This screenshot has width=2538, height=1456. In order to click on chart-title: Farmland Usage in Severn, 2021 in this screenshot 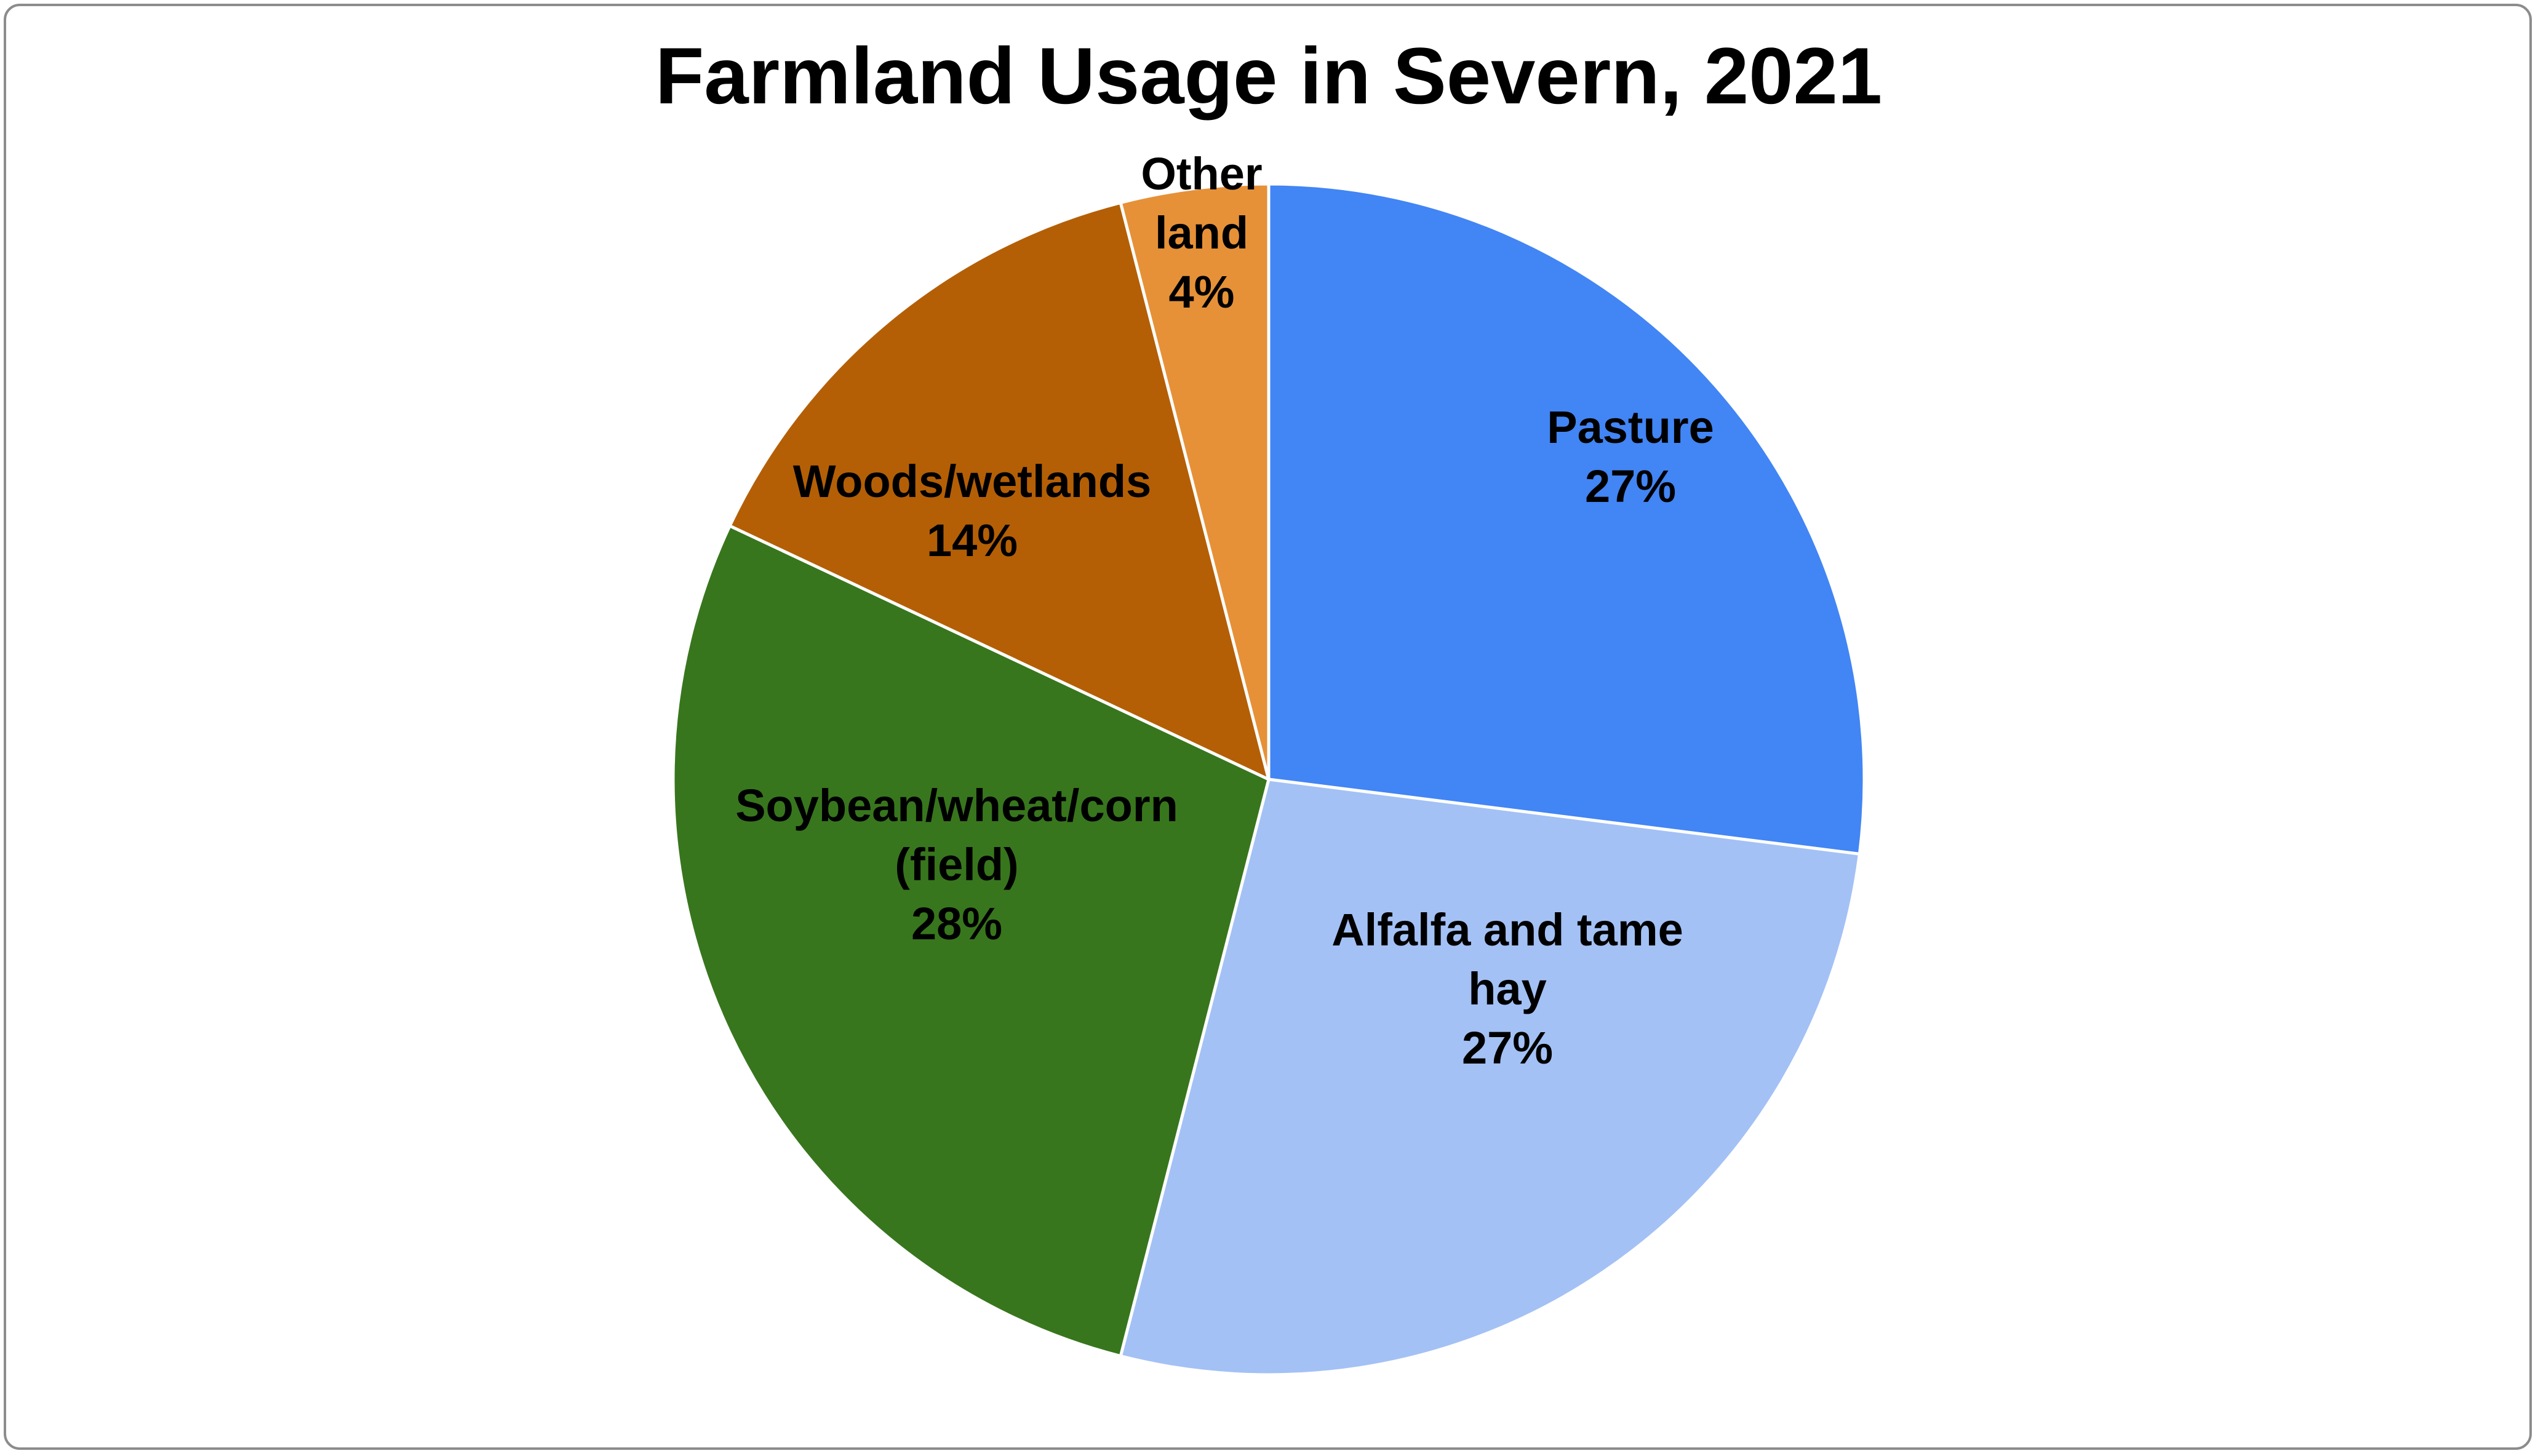, I will do `click(1269, 76)`.